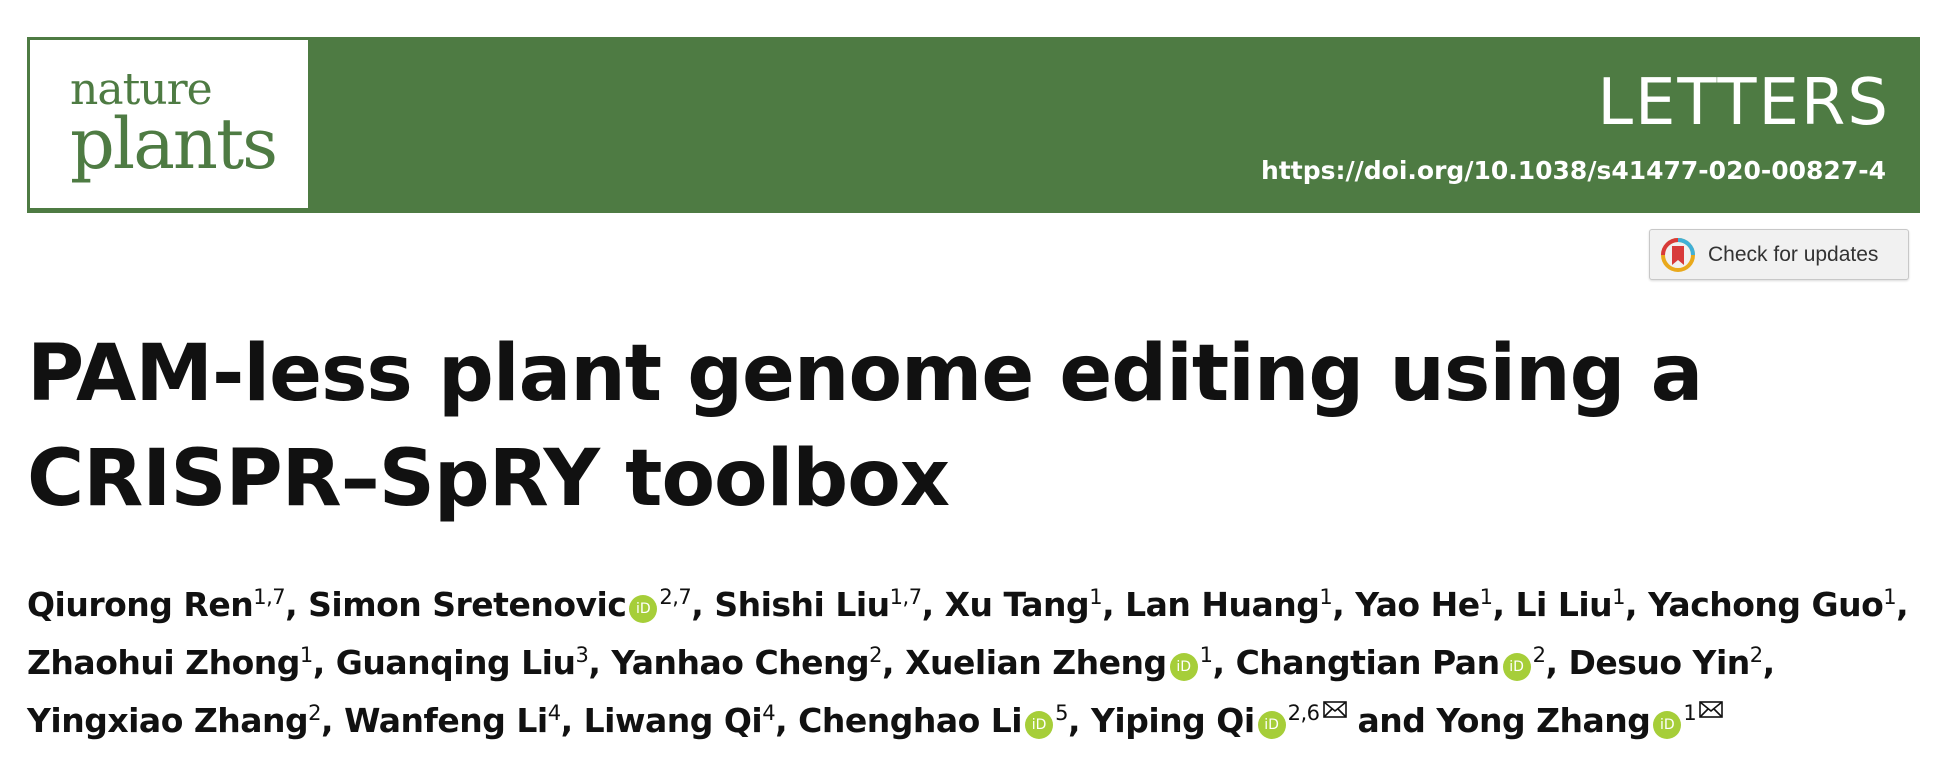 The height and width of the screenshot is (784, 1946). What do you see at coordinates (1793, 254) in the screenshot?
I see `check-for-updates-label: Check for updates` at bounding box center [1793, 254].